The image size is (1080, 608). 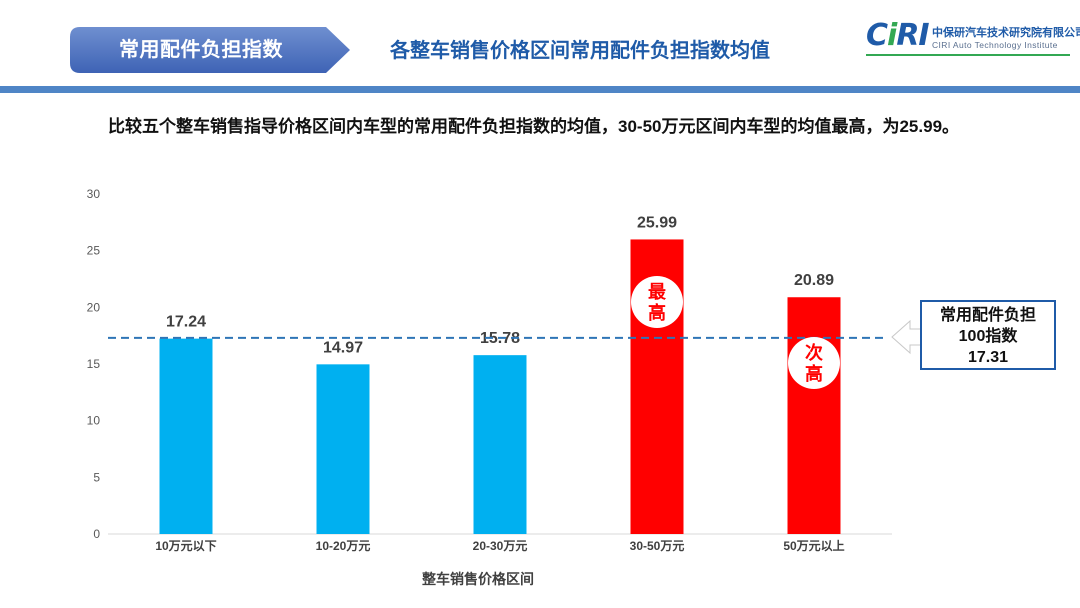 I want to click on callout-line-2: 100指数, so click(x=988, y=336).